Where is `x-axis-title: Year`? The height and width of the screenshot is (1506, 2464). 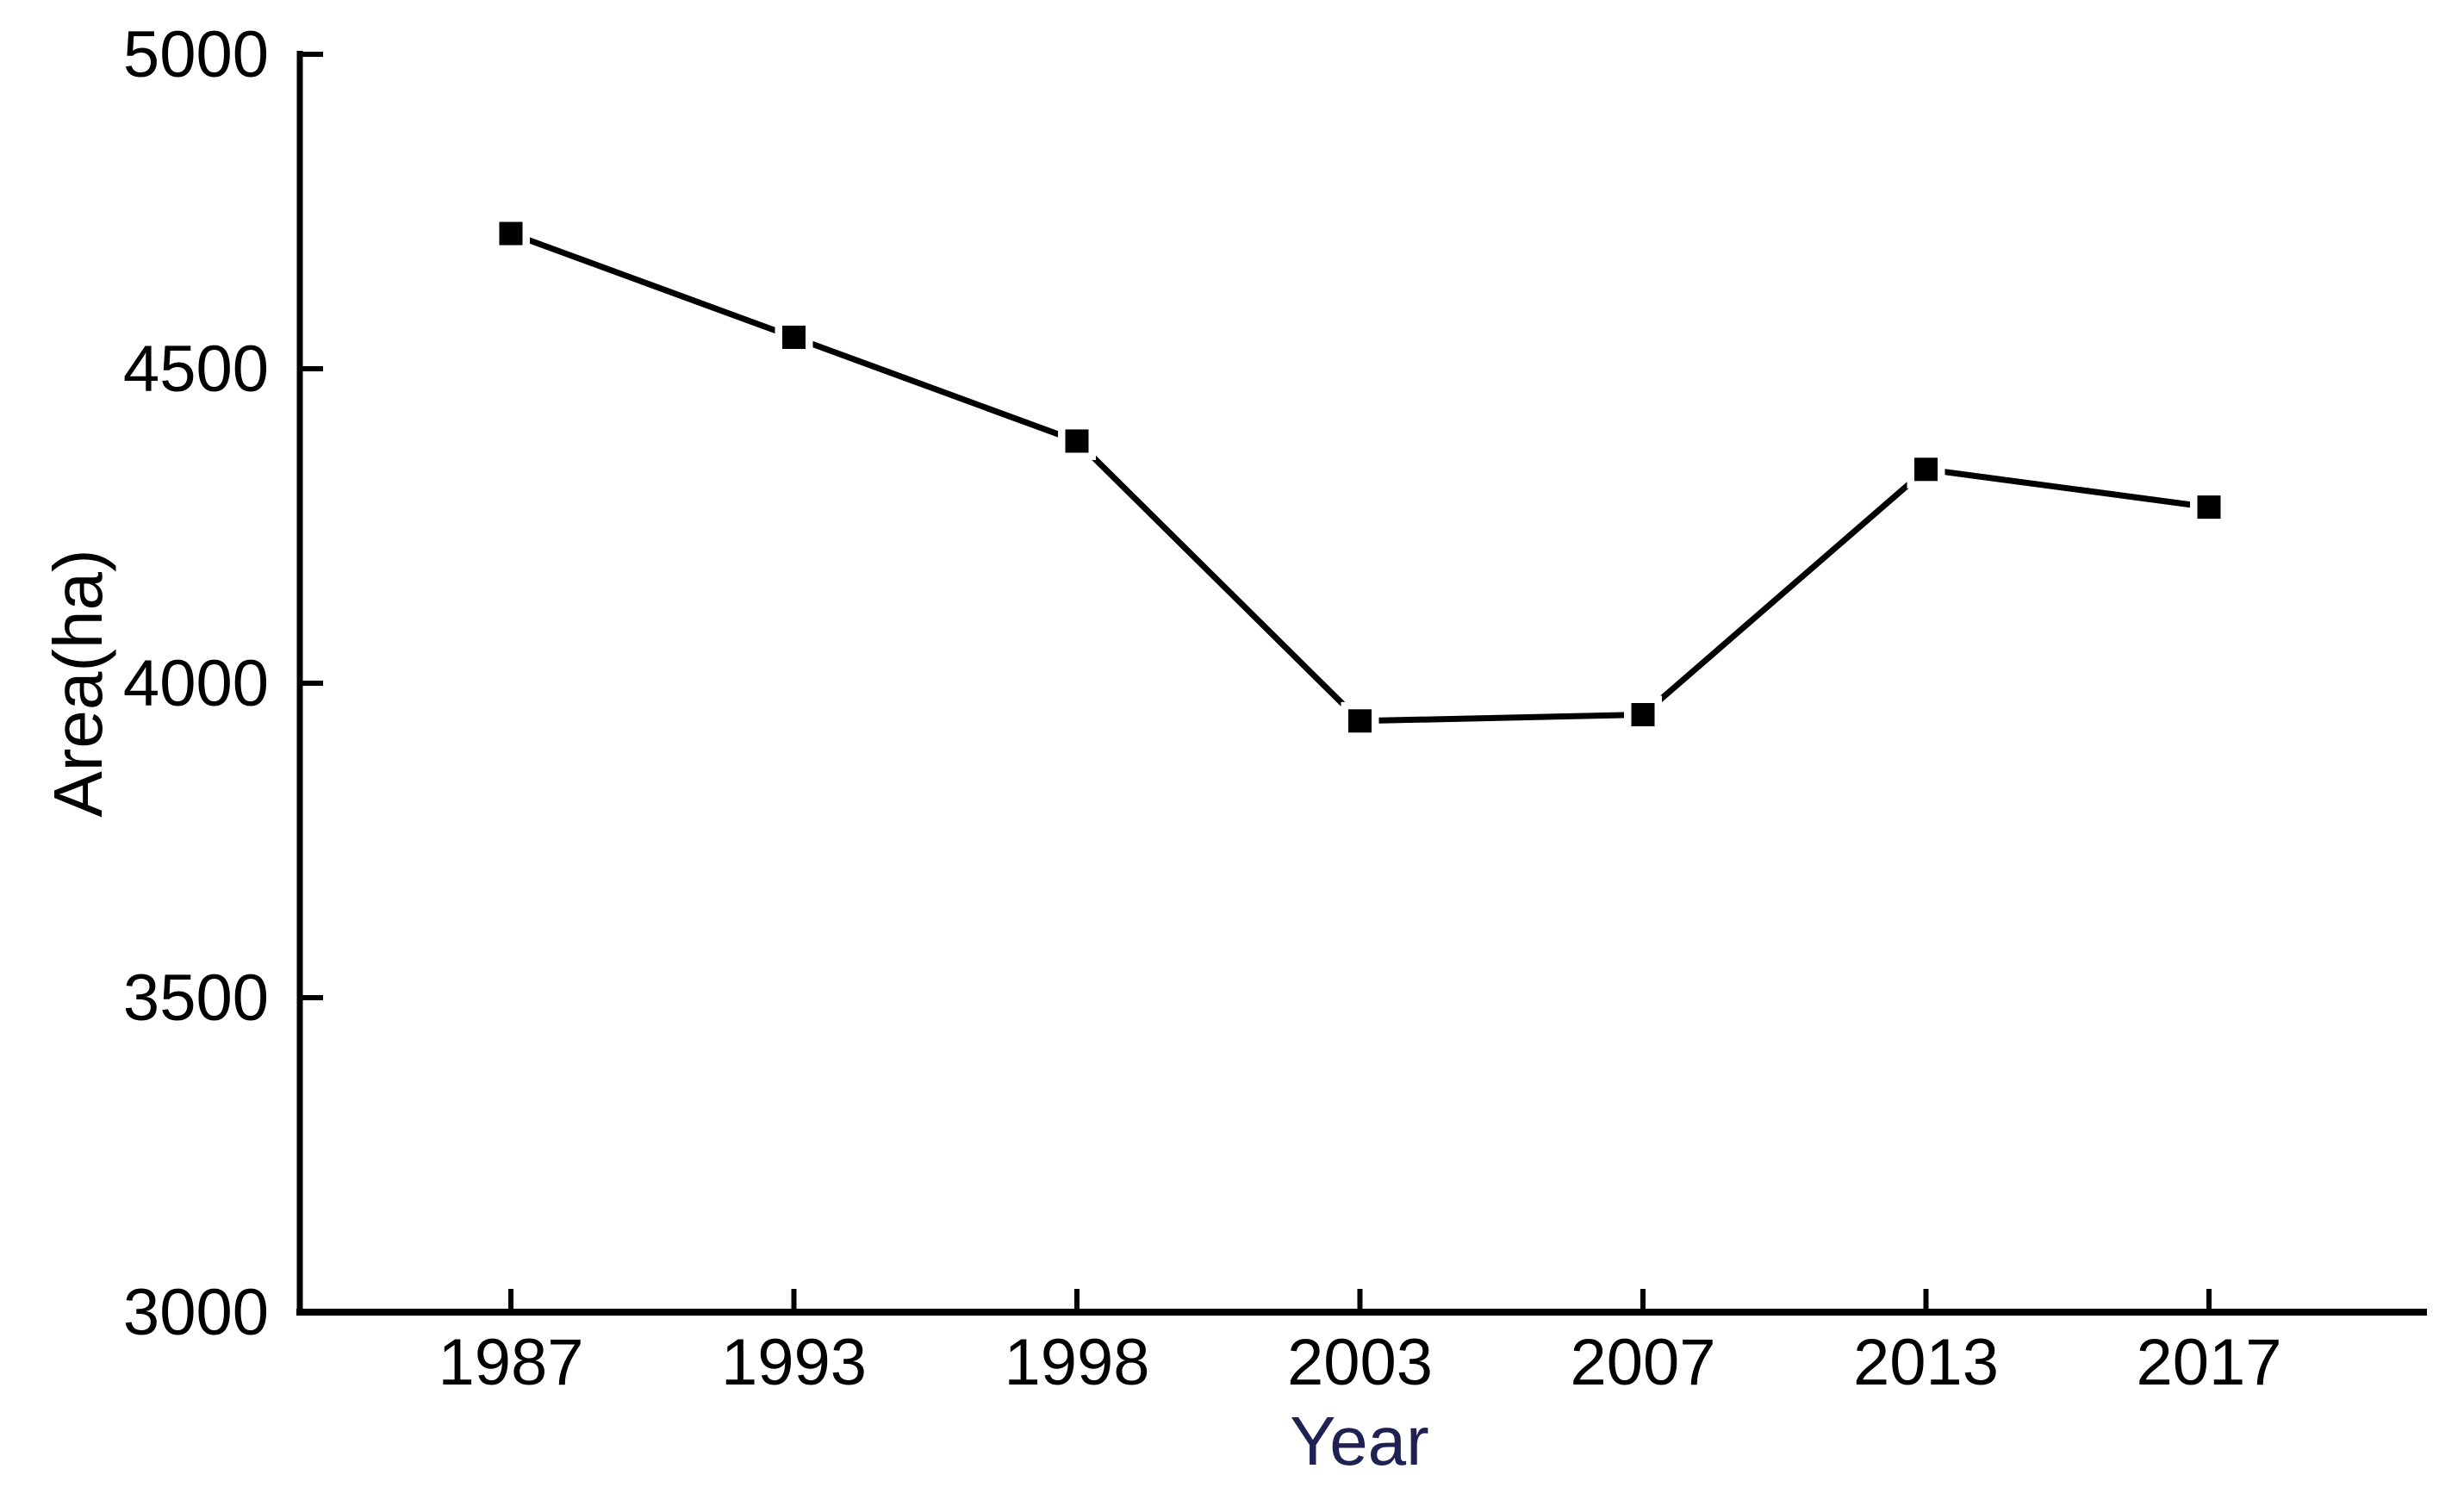 x-axis-title: Year is located at coordinates (1360, 1441).